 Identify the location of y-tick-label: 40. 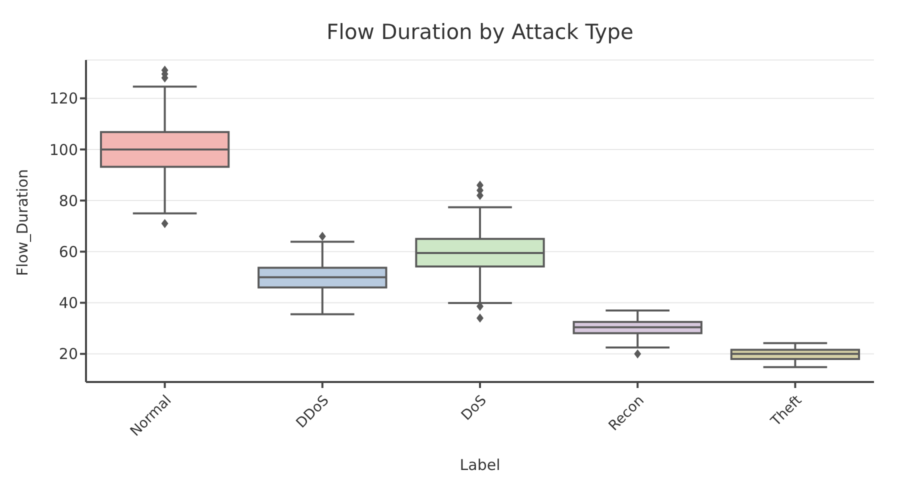
(68, 303).